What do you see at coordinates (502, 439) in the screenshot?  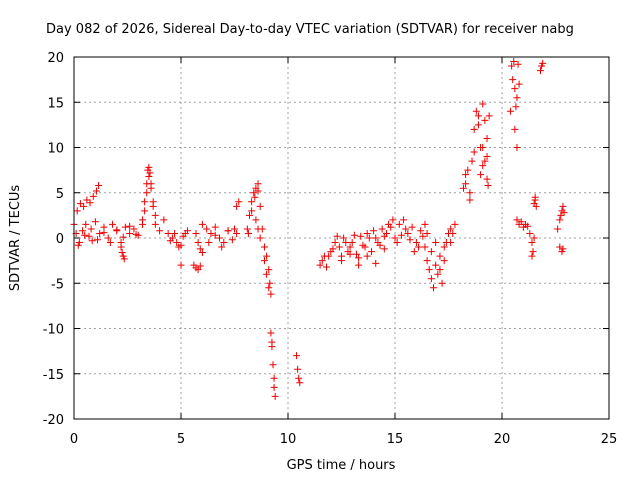 I see `x-tick-label: 20` at bounding box center [502, 439].